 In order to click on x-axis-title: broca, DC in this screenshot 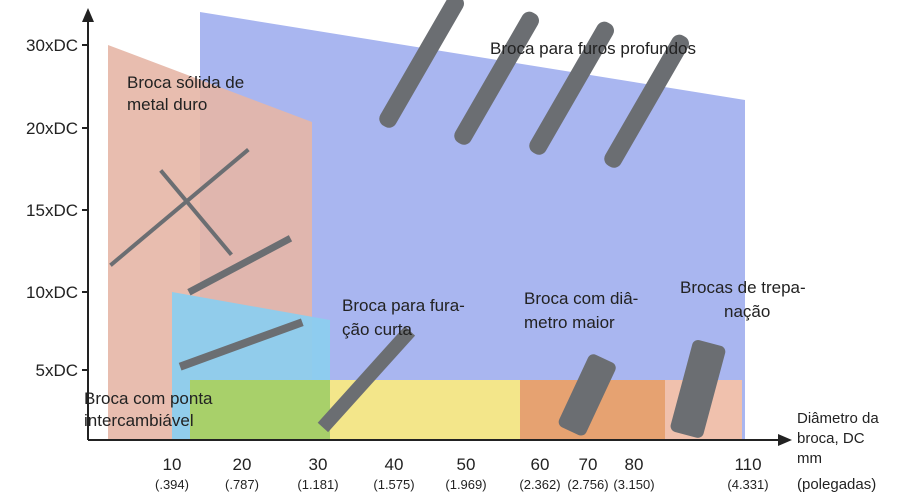, I will do `click(831, 438)`.